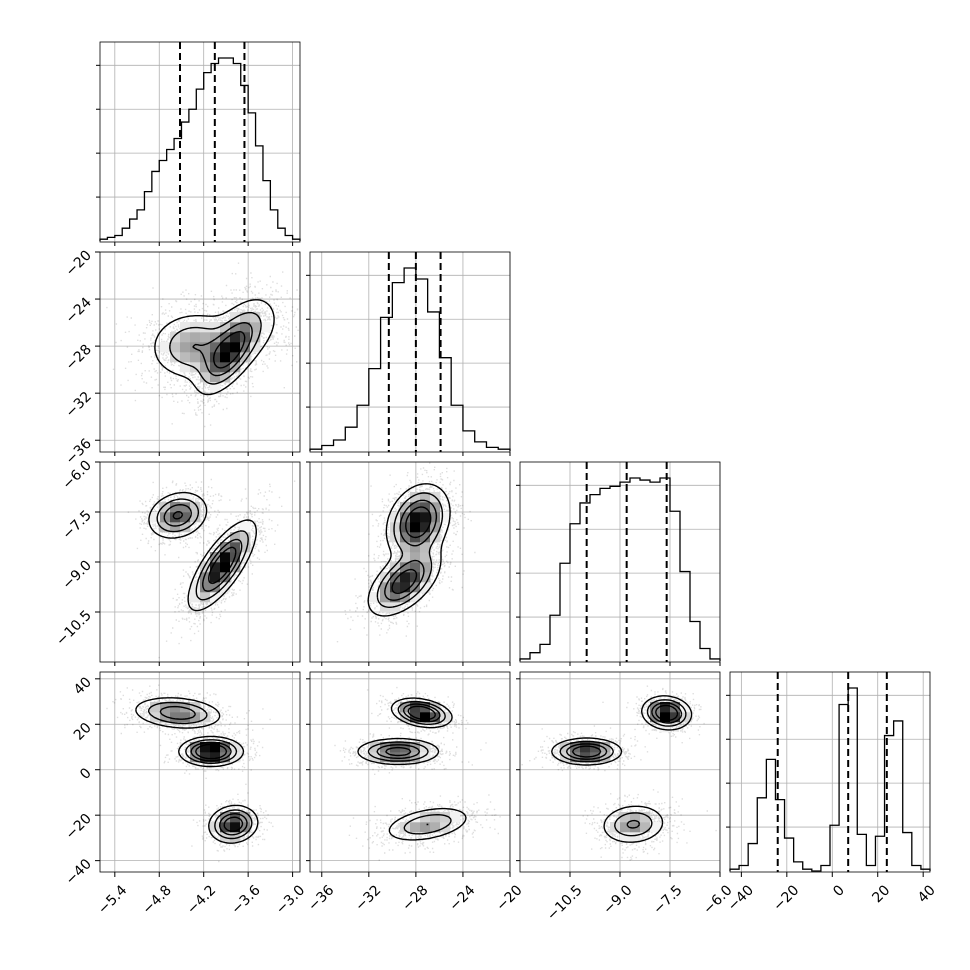  Describe the element at coordinates (201, 899) in the screenshot. I see `x-tick-label: −4.2` at that location.